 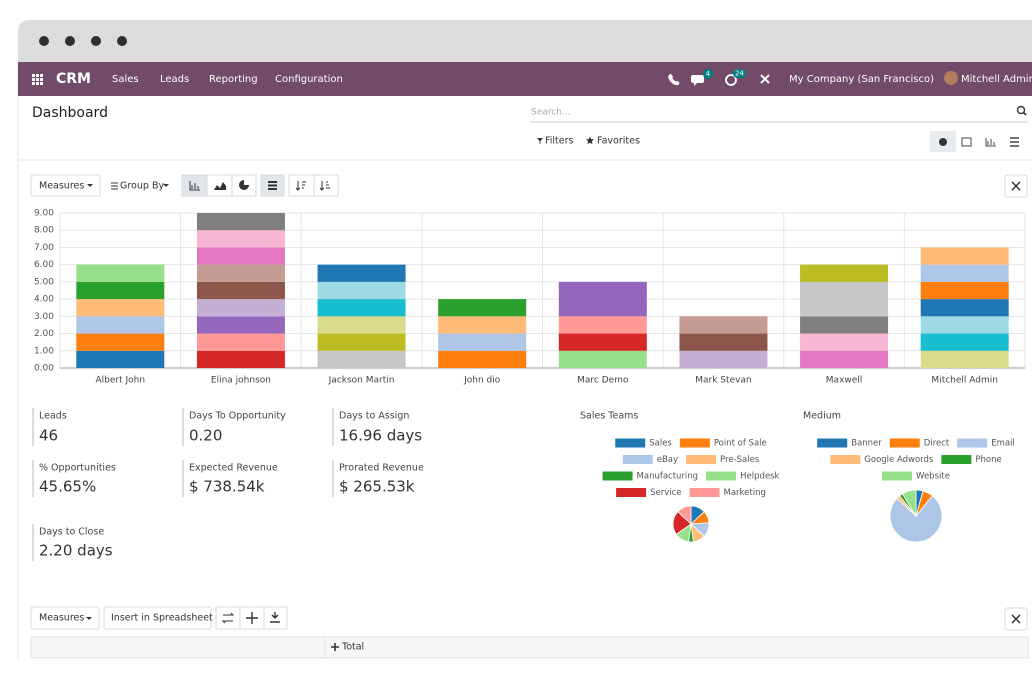 What do you see at coordinates (990, 142) in the screenshot?
I see `graph-view-icon` at bounding box center [990, 142].